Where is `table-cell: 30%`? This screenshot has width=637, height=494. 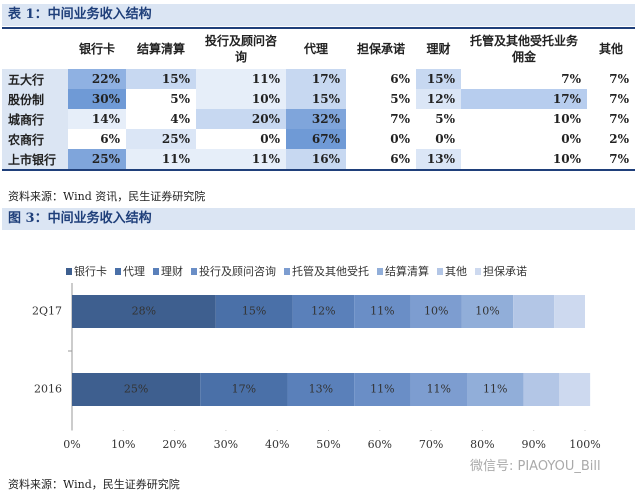
table-cell: 30% is located at coordinates (97, 99).